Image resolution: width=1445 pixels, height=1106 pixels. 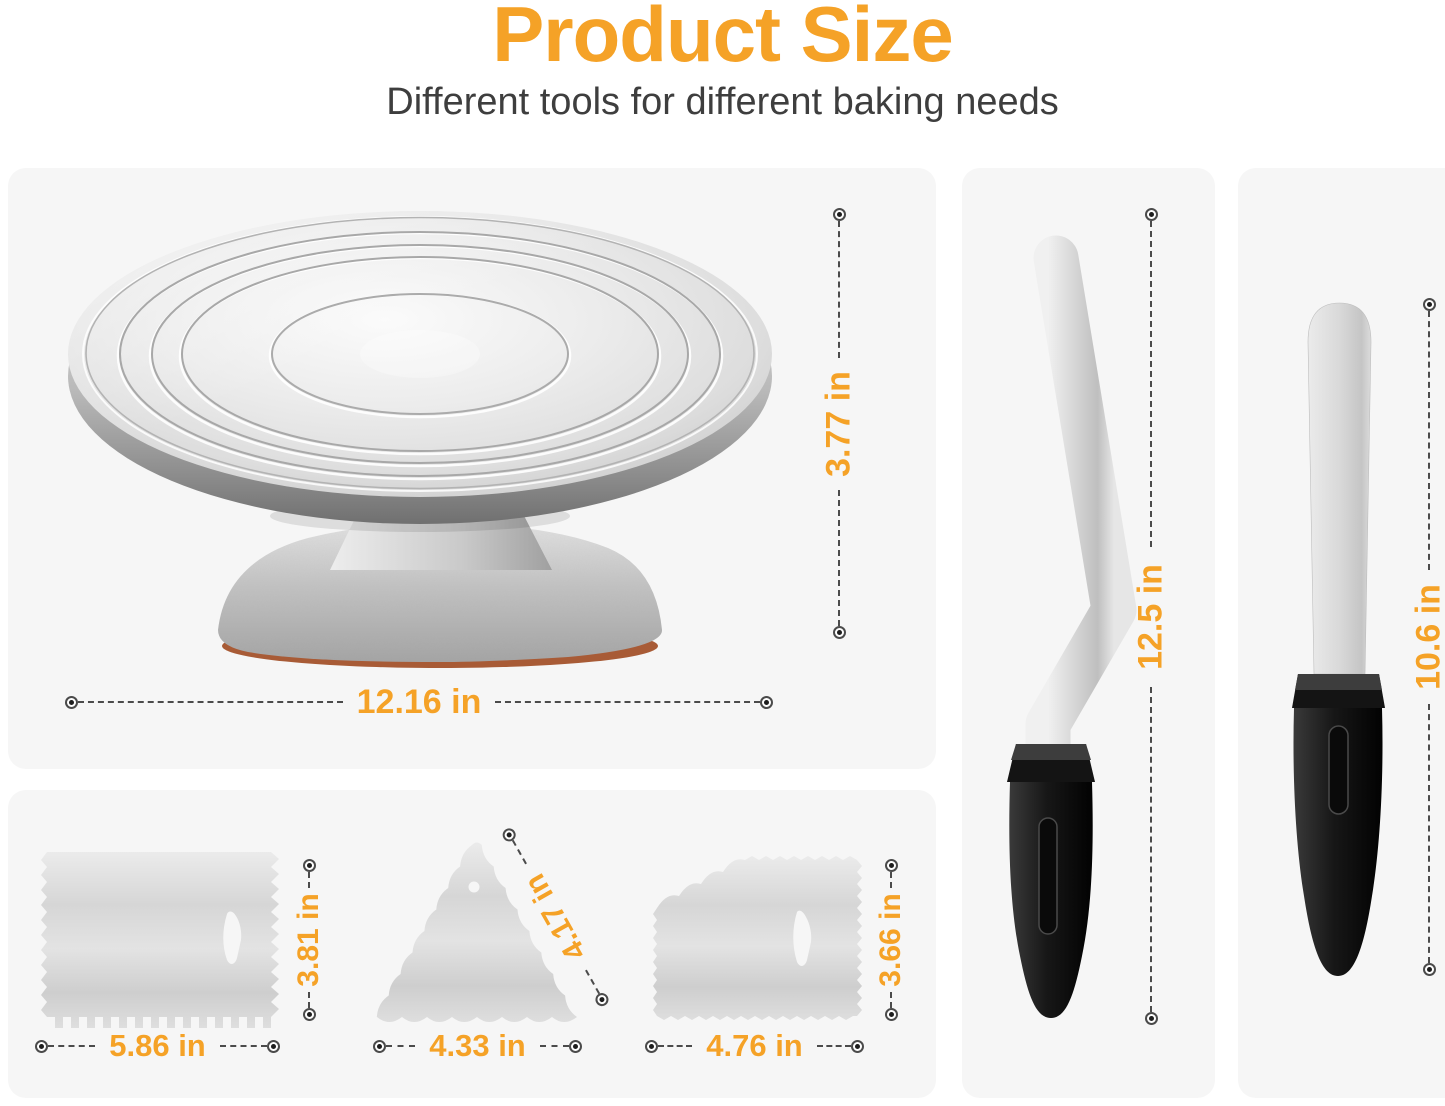 I want to click on offset-spatula-handle-slot, so click(x=1048, y=876).